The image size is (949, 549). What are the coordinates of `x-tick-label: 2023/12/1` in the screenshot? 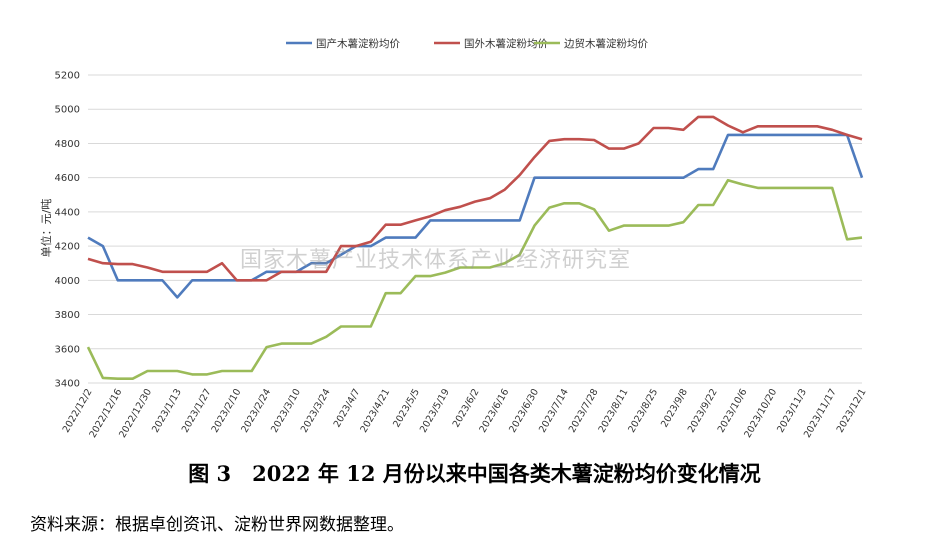 It's located at (852, 411).